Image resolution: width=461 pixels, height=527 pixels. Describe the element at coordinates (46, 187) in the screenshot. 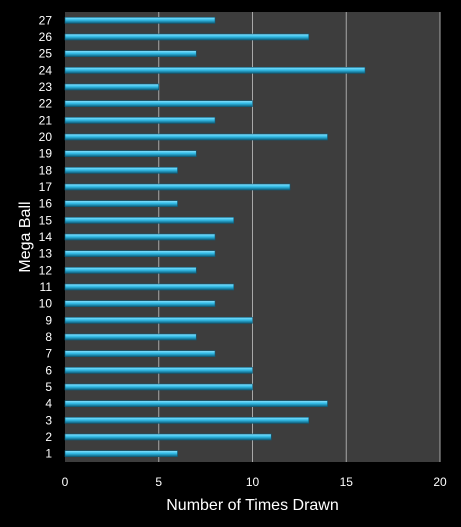

I see `y-tick-label: 17` at that location.